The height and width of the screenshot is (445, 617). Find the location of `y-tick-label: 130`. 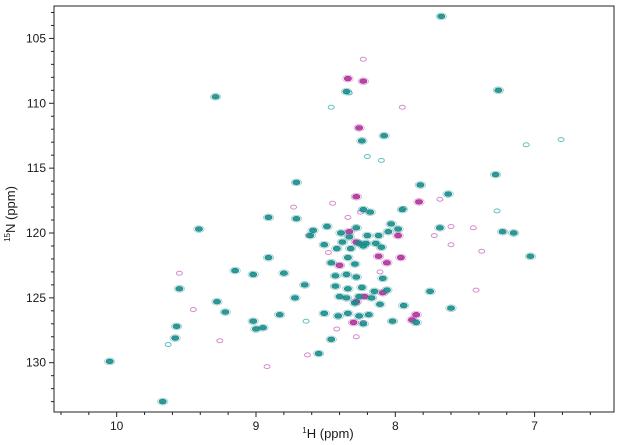

y-tick-label: 130 is located at coordinates (36, 363).